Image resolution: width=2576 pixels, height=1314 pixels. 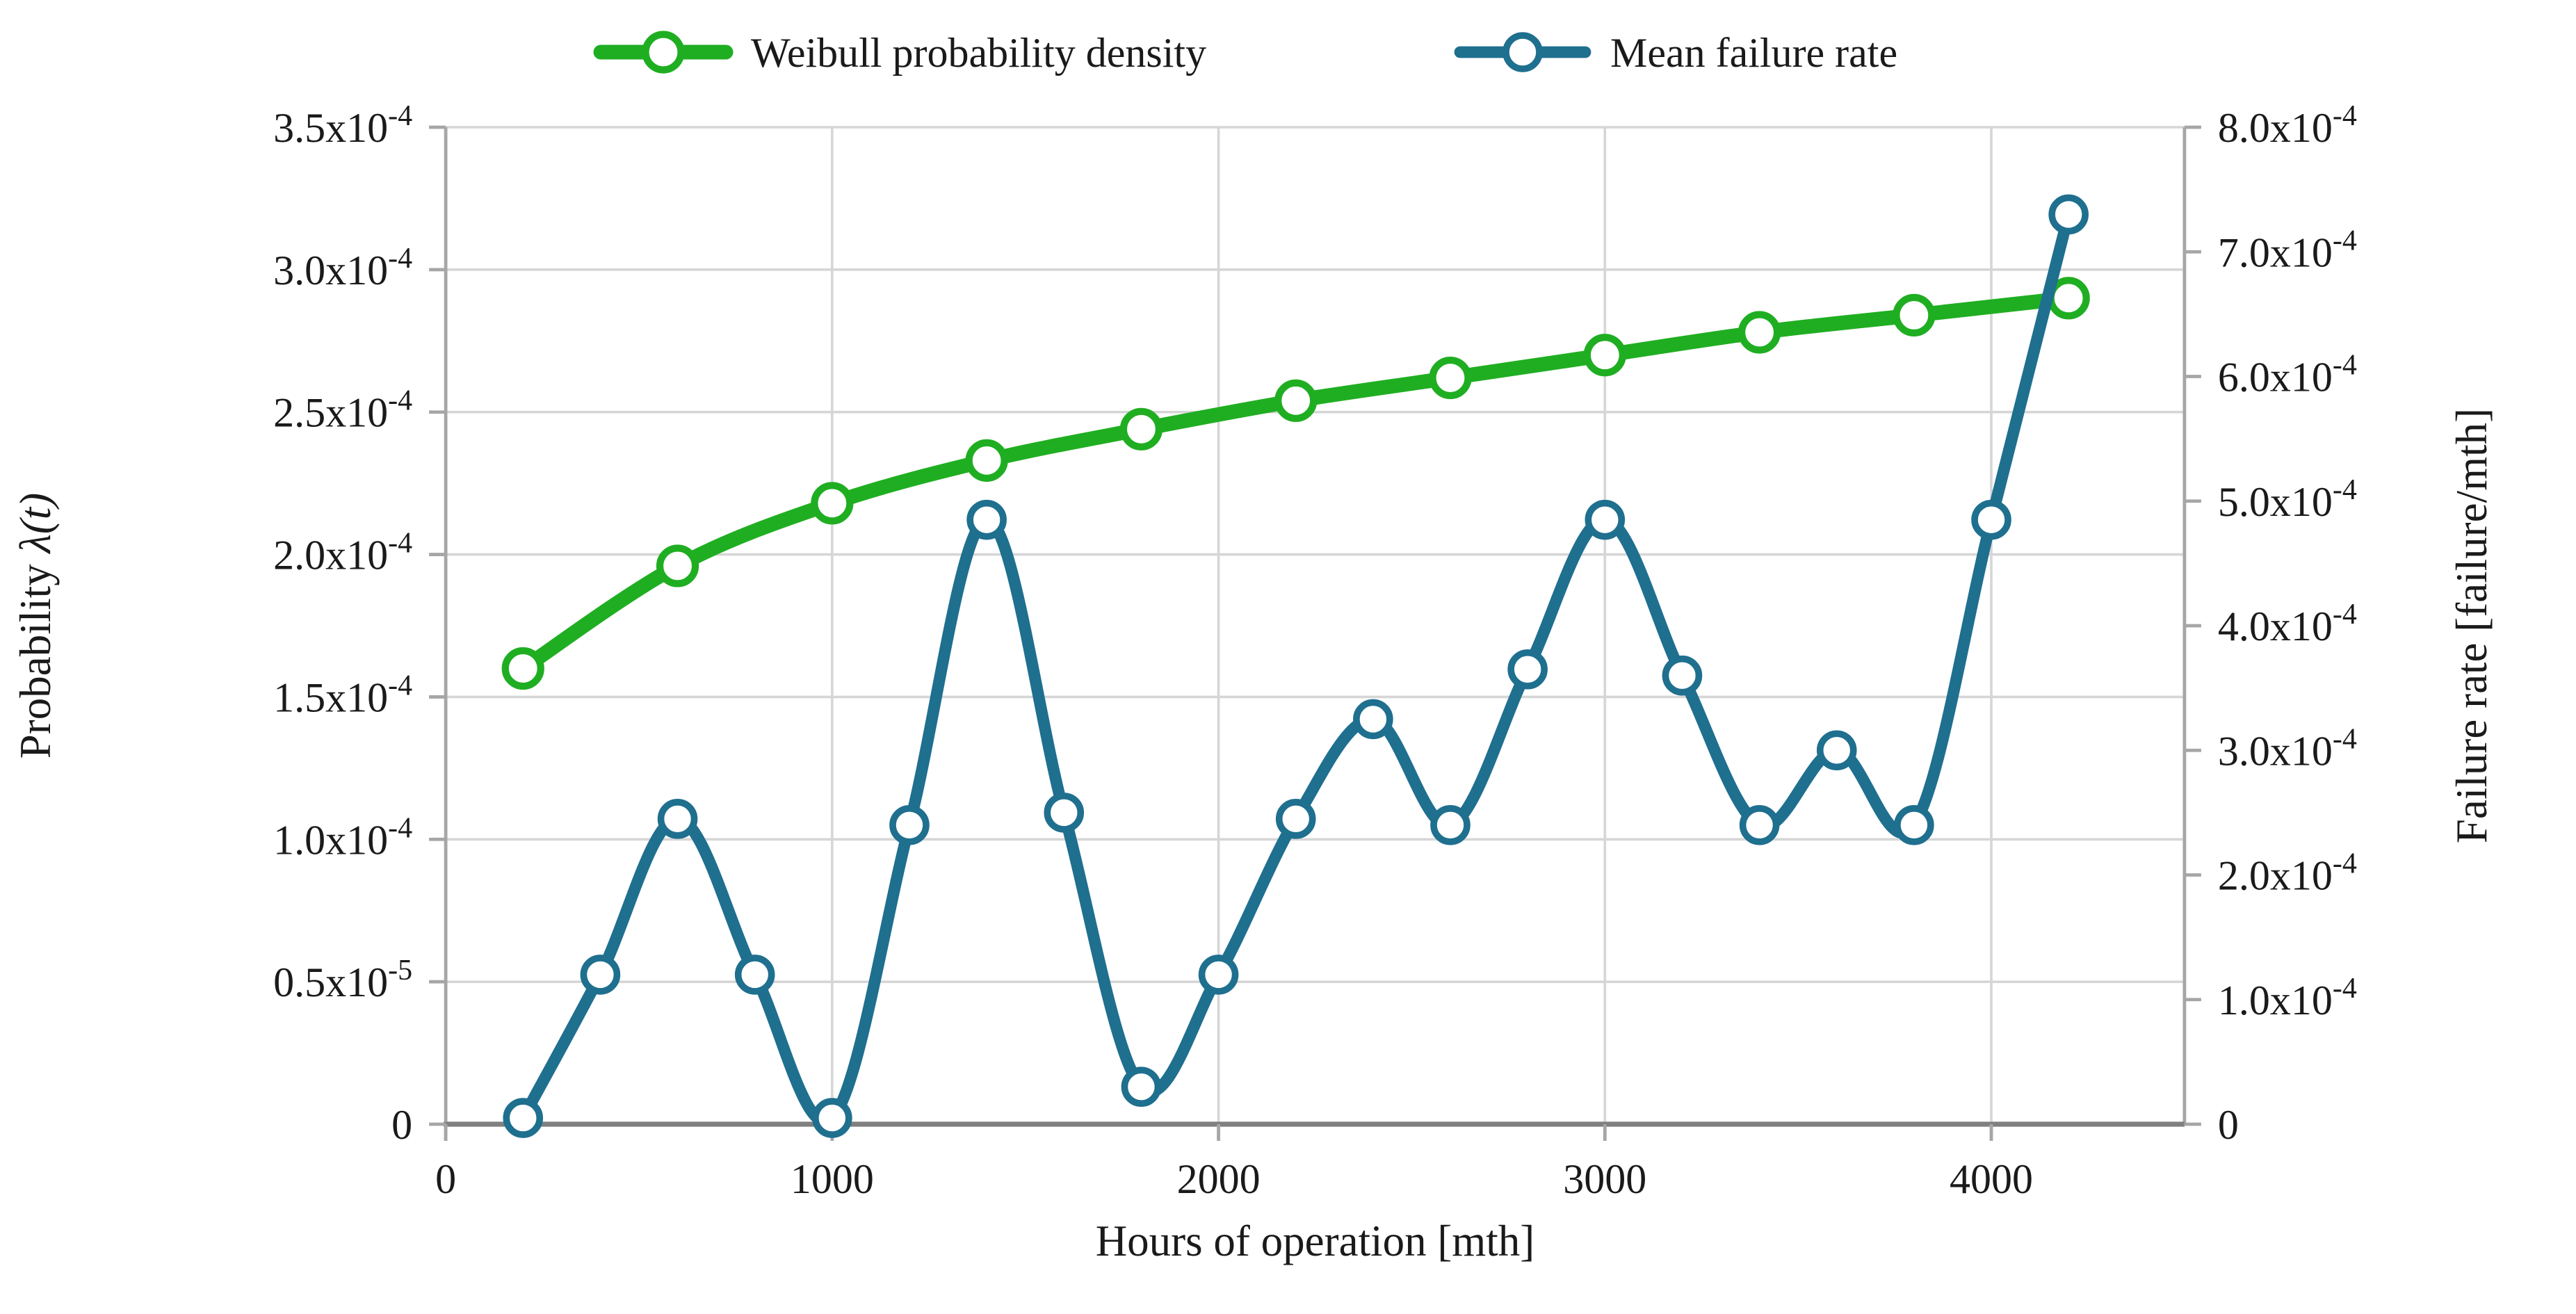 What do you see at coordinates (978, 53) in the screenshot?
I see `legend-label: Weibull probability density` at bounding box center [978, 53].